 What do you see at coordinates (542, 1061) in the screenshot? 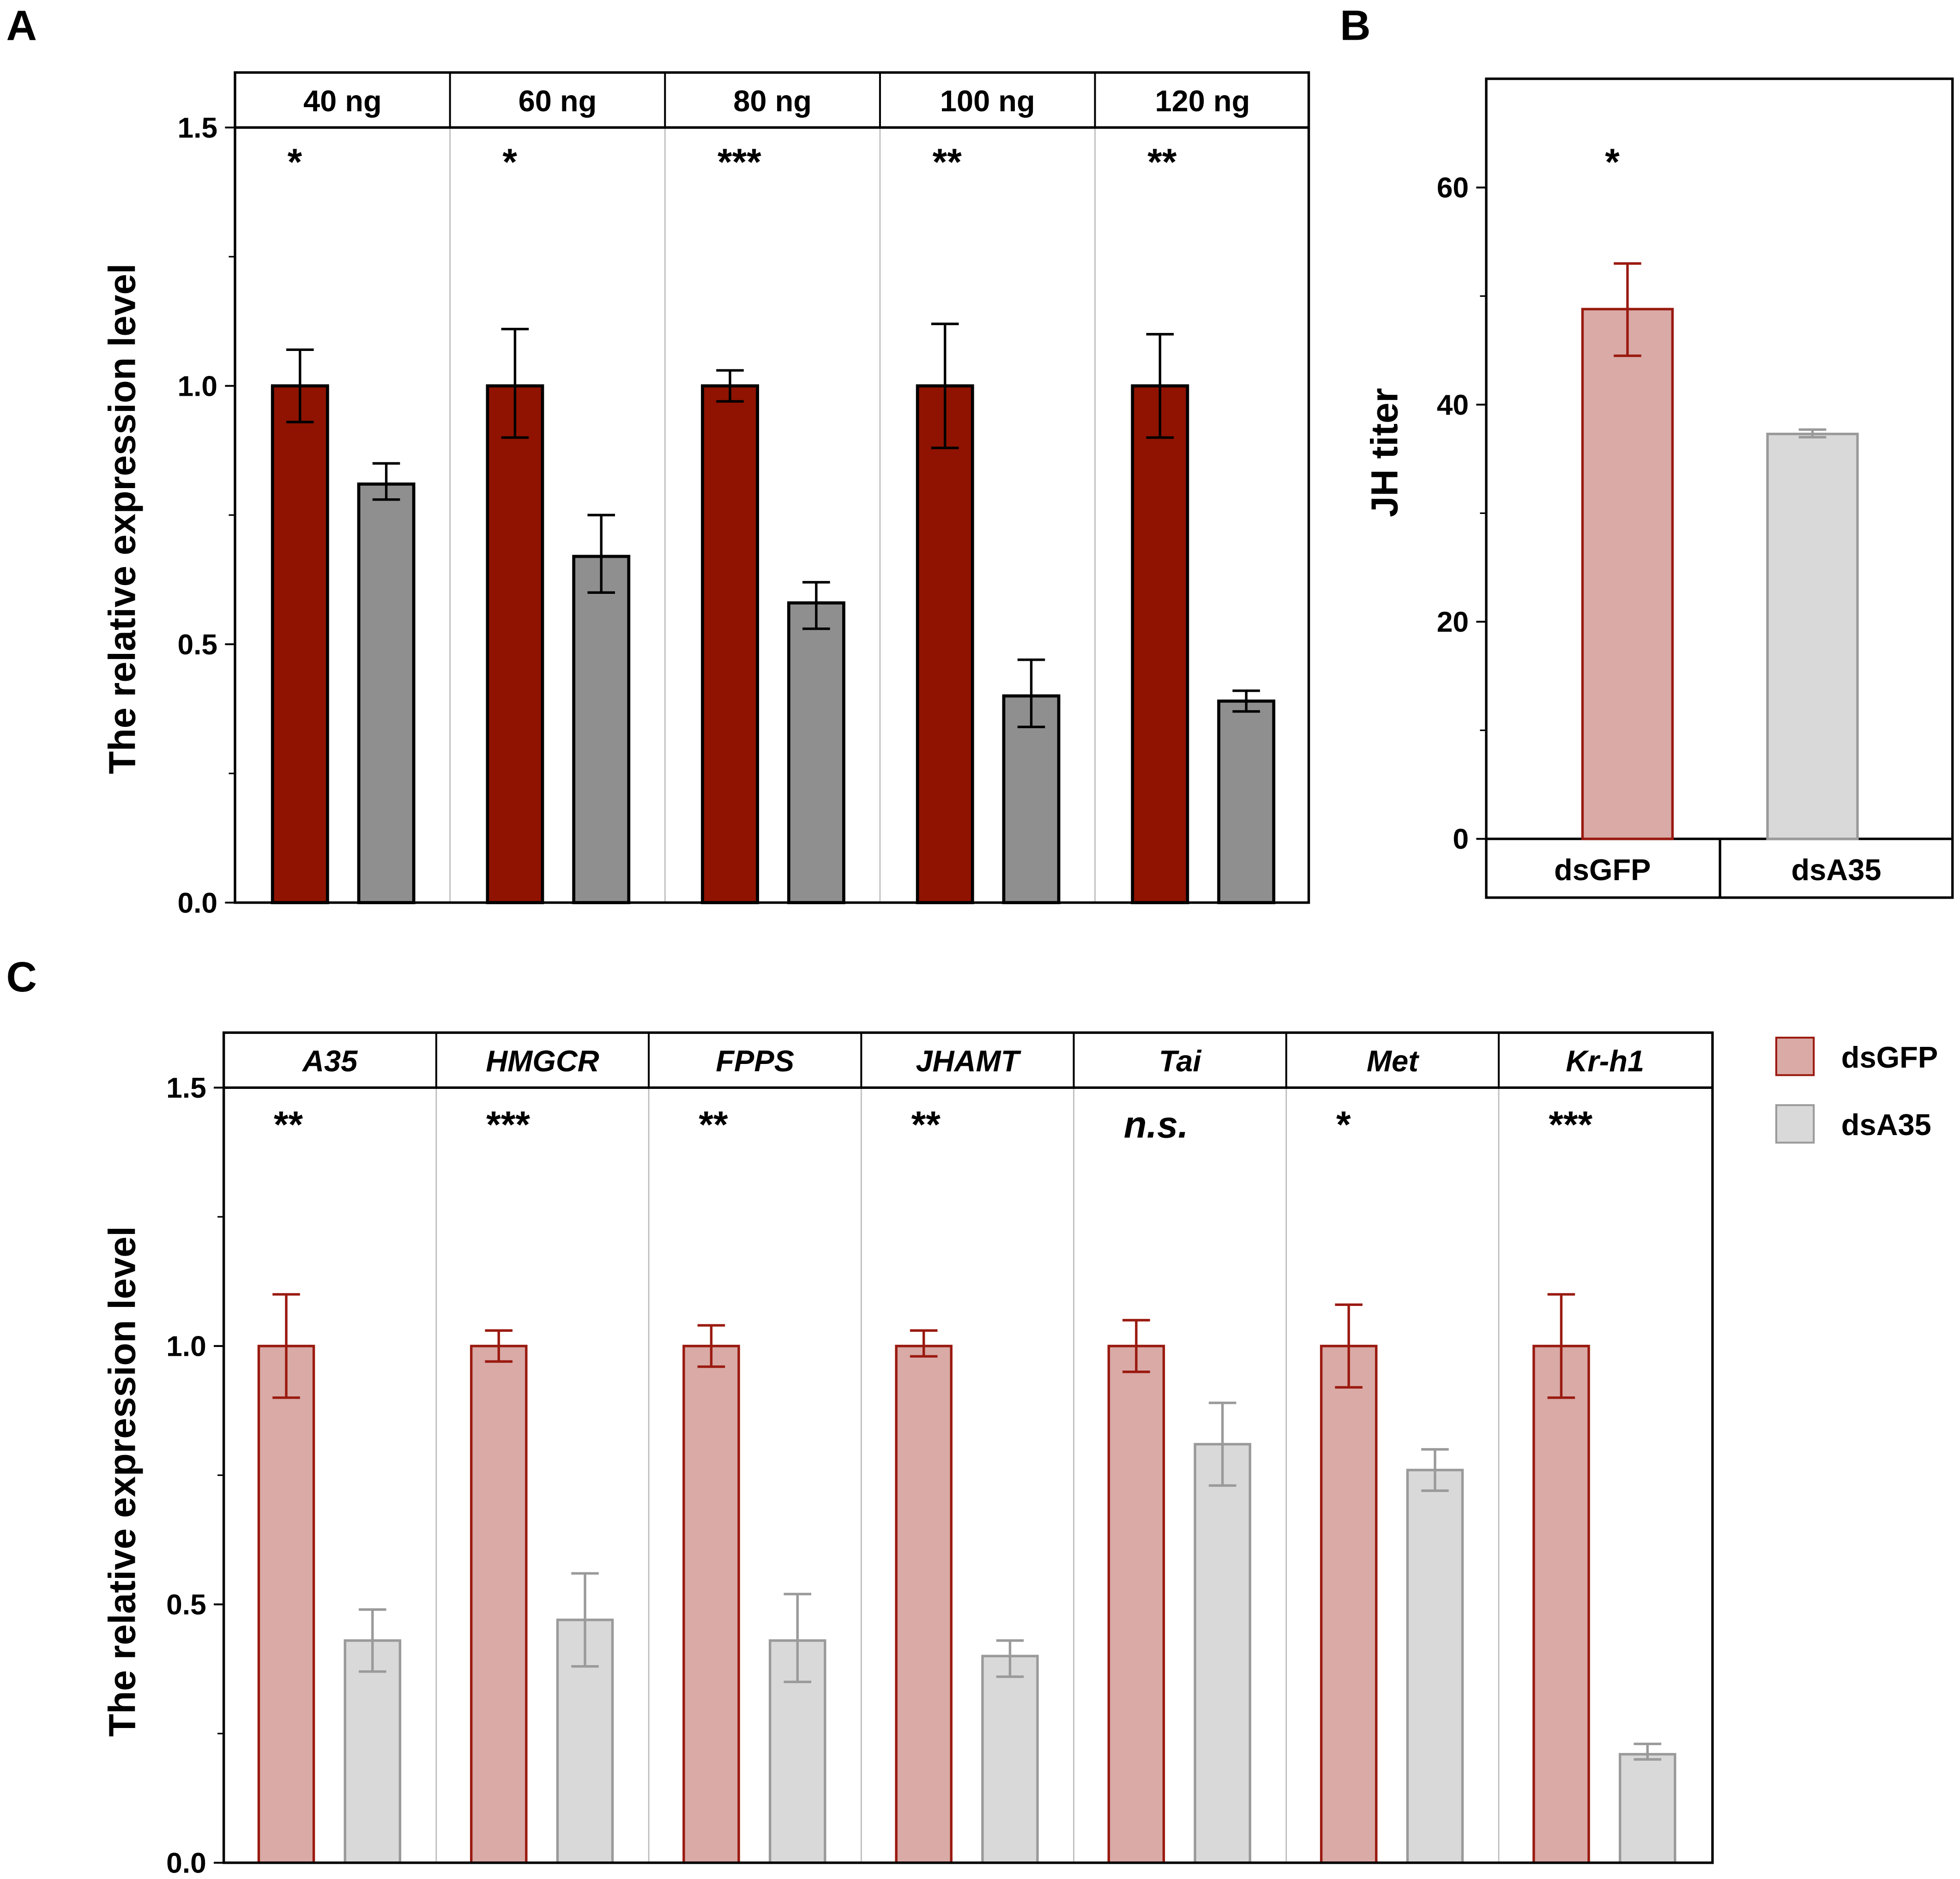
I see `facet-header-label: HMGCR` at bounding box center [542, 1061].